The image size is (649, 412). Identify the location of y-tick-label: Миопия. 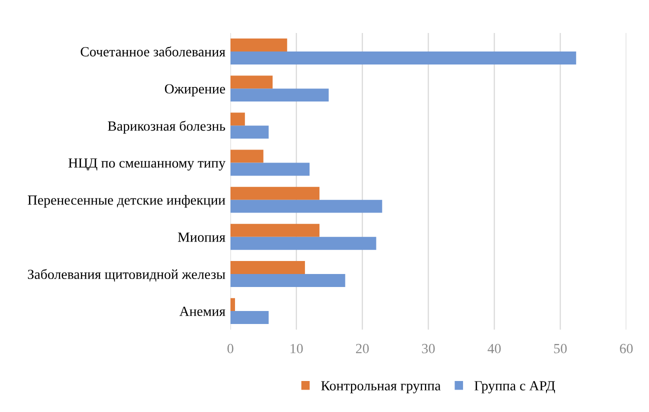
(202, 237).